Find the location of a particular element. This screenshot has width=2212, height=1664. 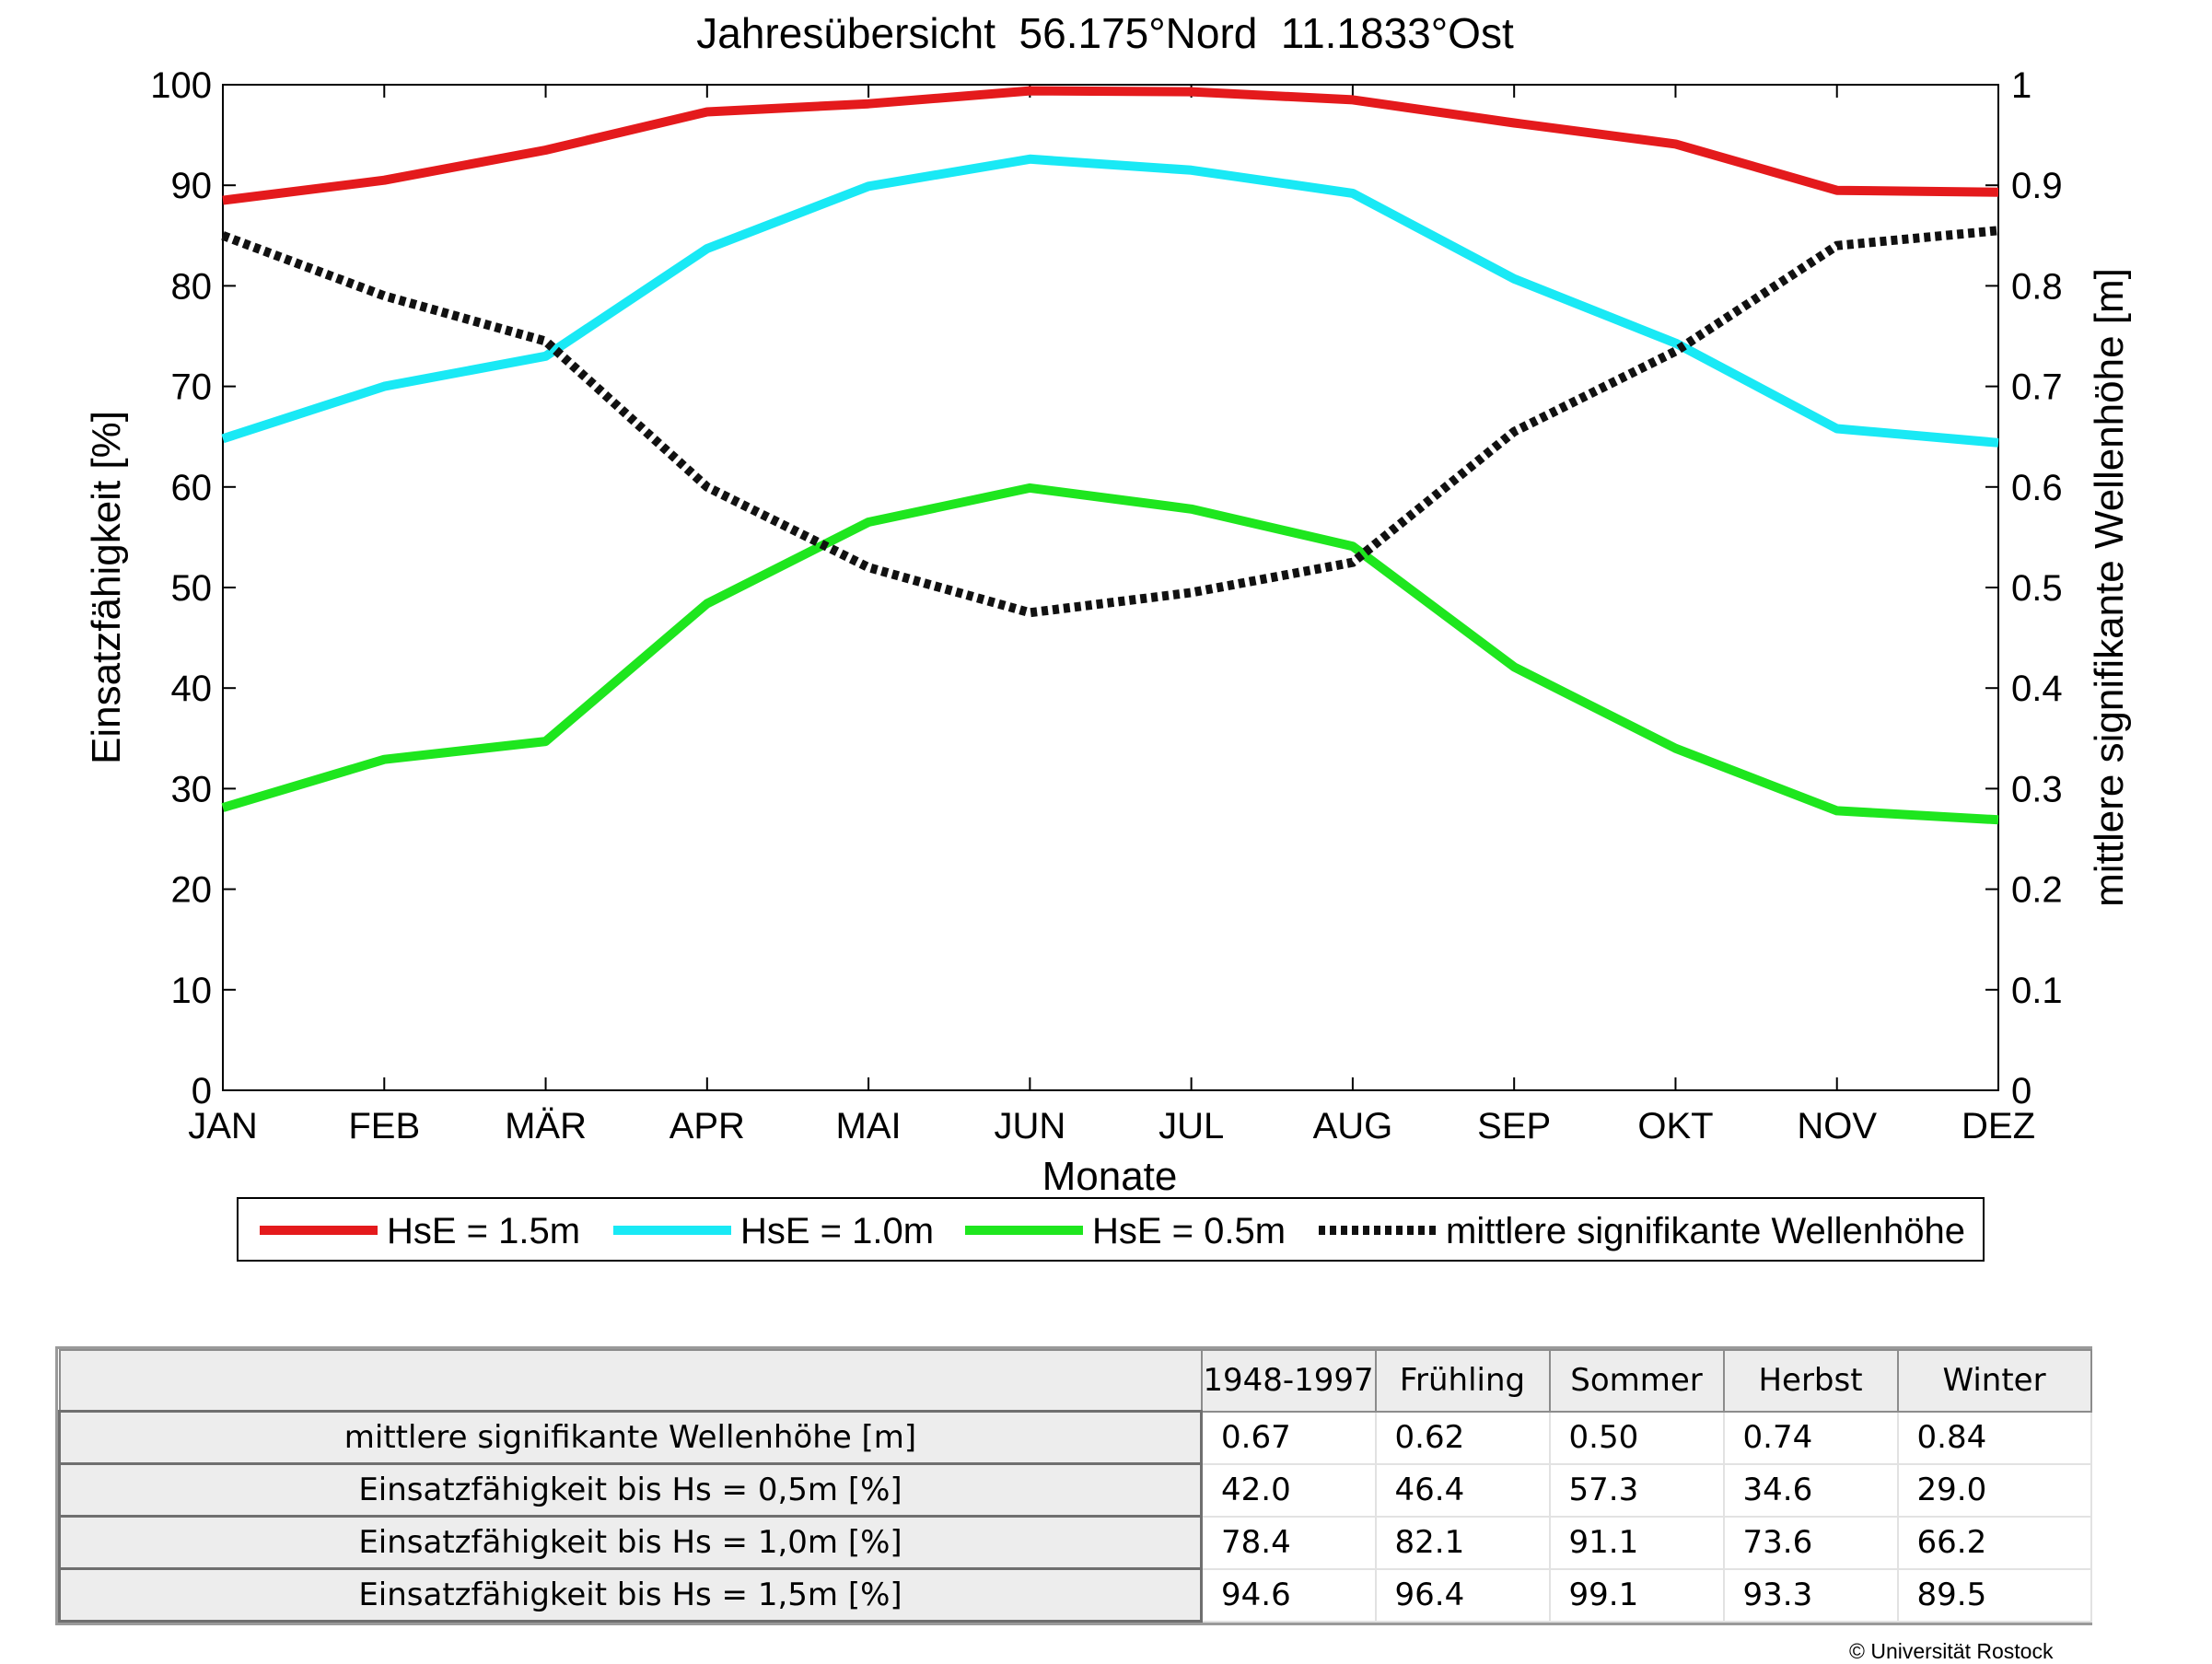

x-tick-label: JUN is located at coordinates (1030, 1126).